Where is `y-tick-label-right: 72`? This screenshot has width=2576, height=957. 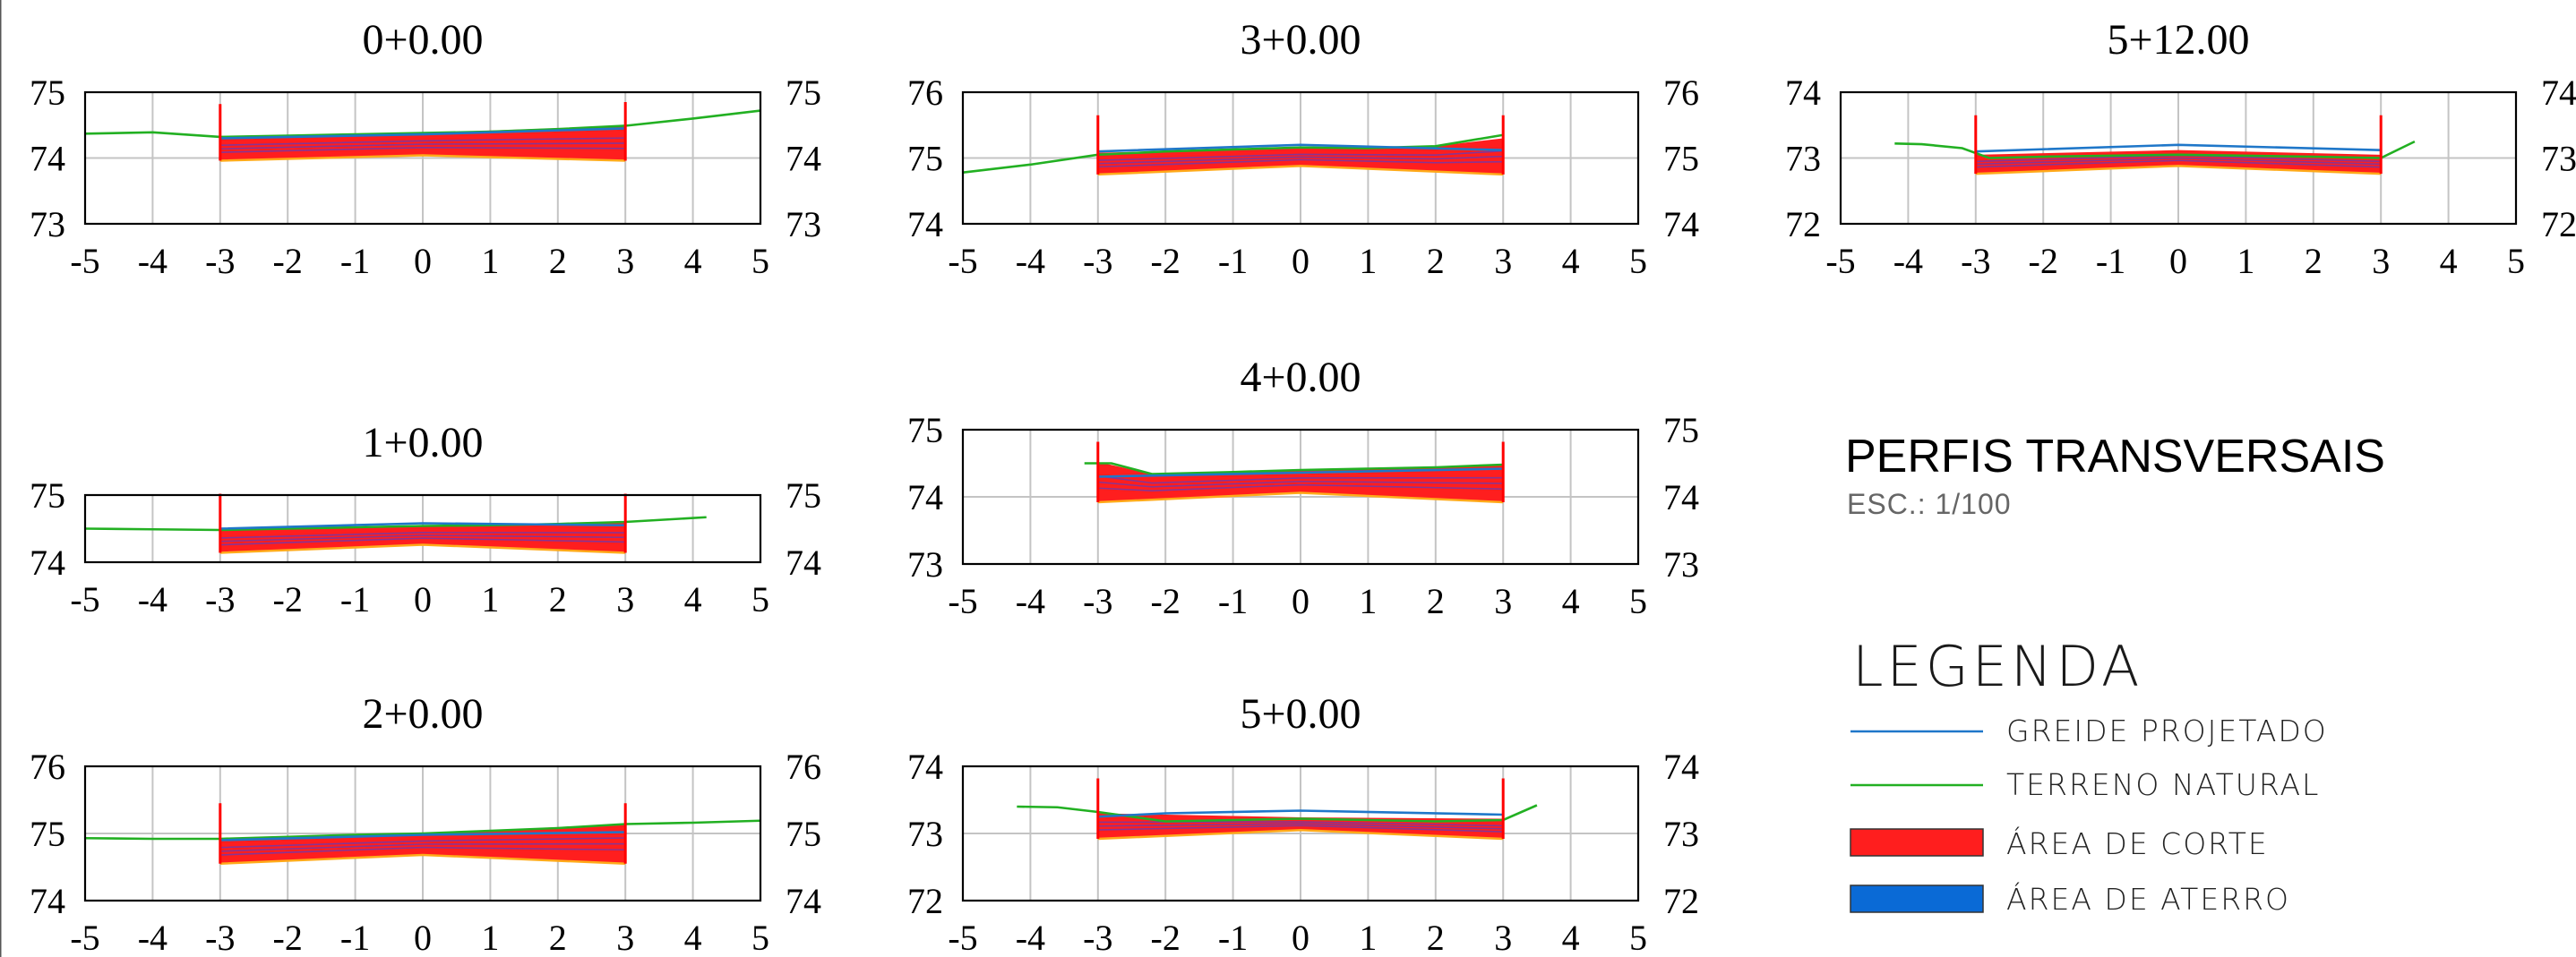
y-tick-label-right: 72 is located at coordinates (1681, 901).